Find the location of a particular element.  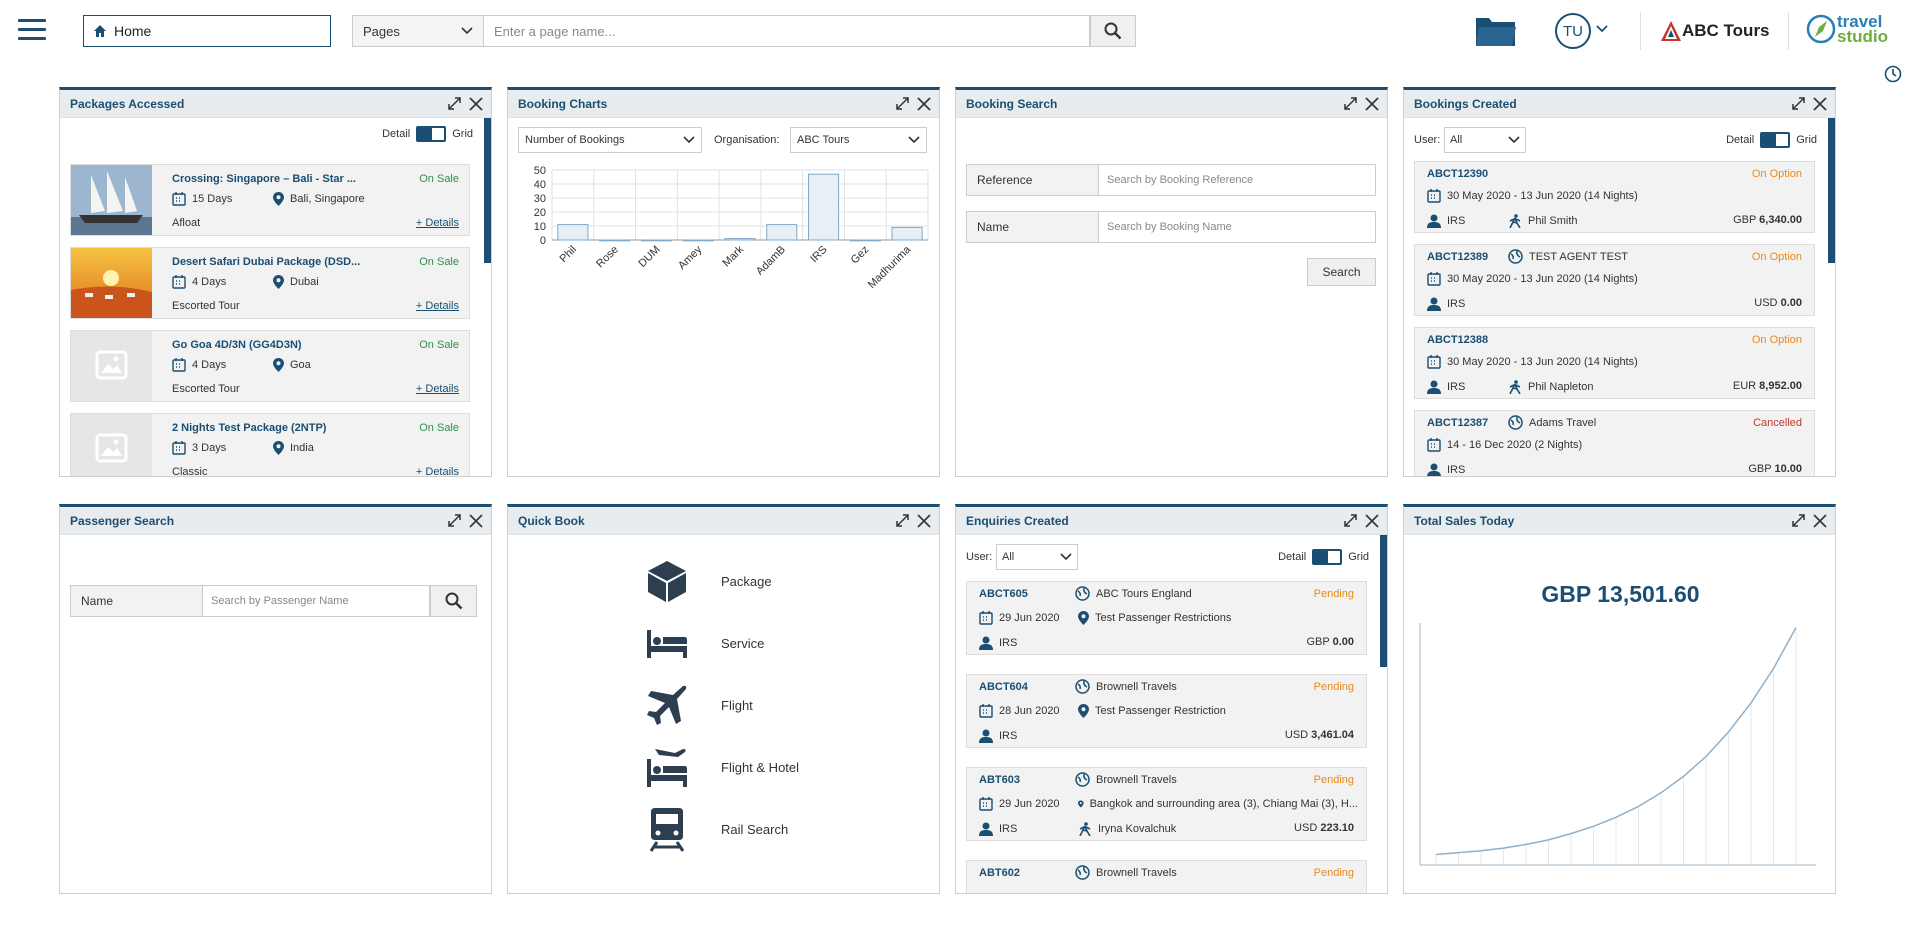

widget-header: Enquiries Created is located at coordinates (1171, 521).